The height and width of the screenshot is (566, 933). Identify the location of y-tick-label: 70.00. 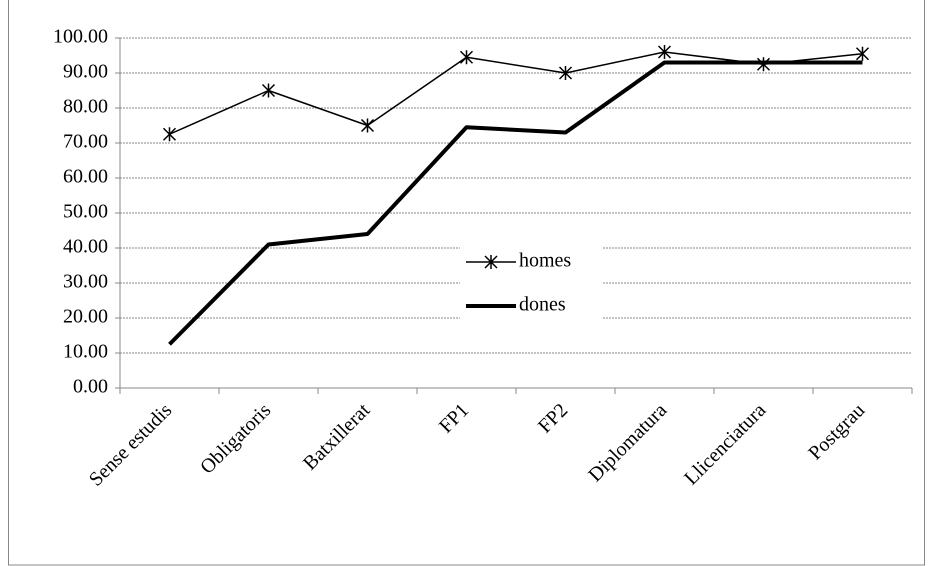
(85, 142).